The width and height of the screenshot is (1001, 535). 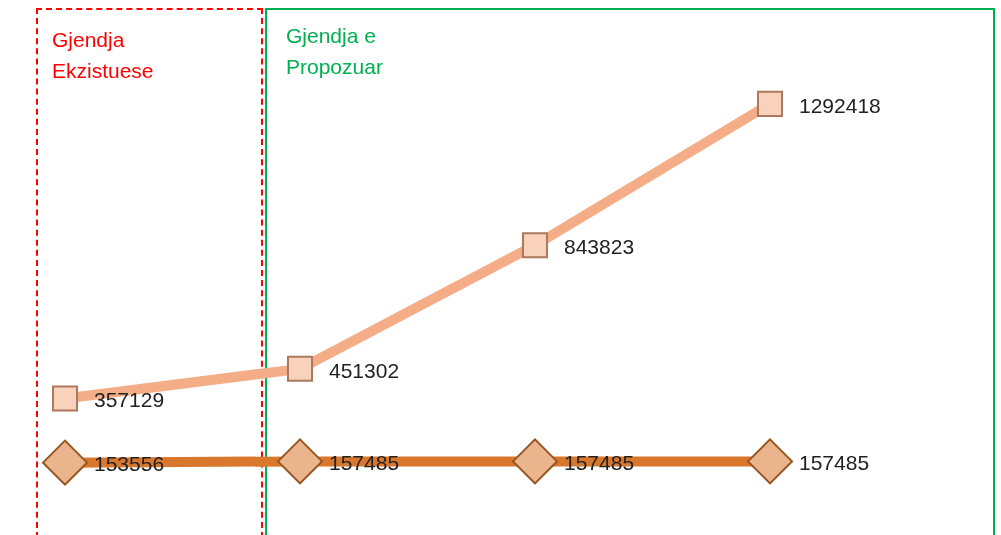 What do you see at coordinates (103, 55) in the screenshot?
I see `text: Gjendja Ekzistuese` at bounding box center [103, 55].